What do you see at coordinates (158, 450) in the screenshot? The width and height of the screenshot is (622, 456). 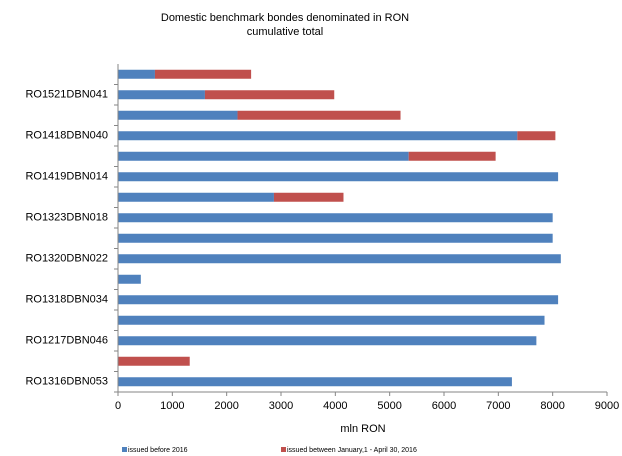 I see `legend-label-issued-before-2016: issued before 2016` at bounding box center [158, 450].